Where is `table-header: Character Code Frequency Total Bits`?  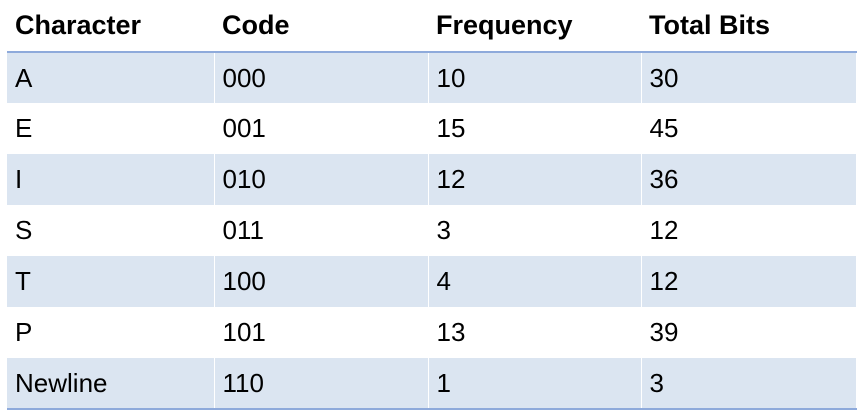
table-header: Character Code Frequency Total Bits is located at coordinates (431, 26).